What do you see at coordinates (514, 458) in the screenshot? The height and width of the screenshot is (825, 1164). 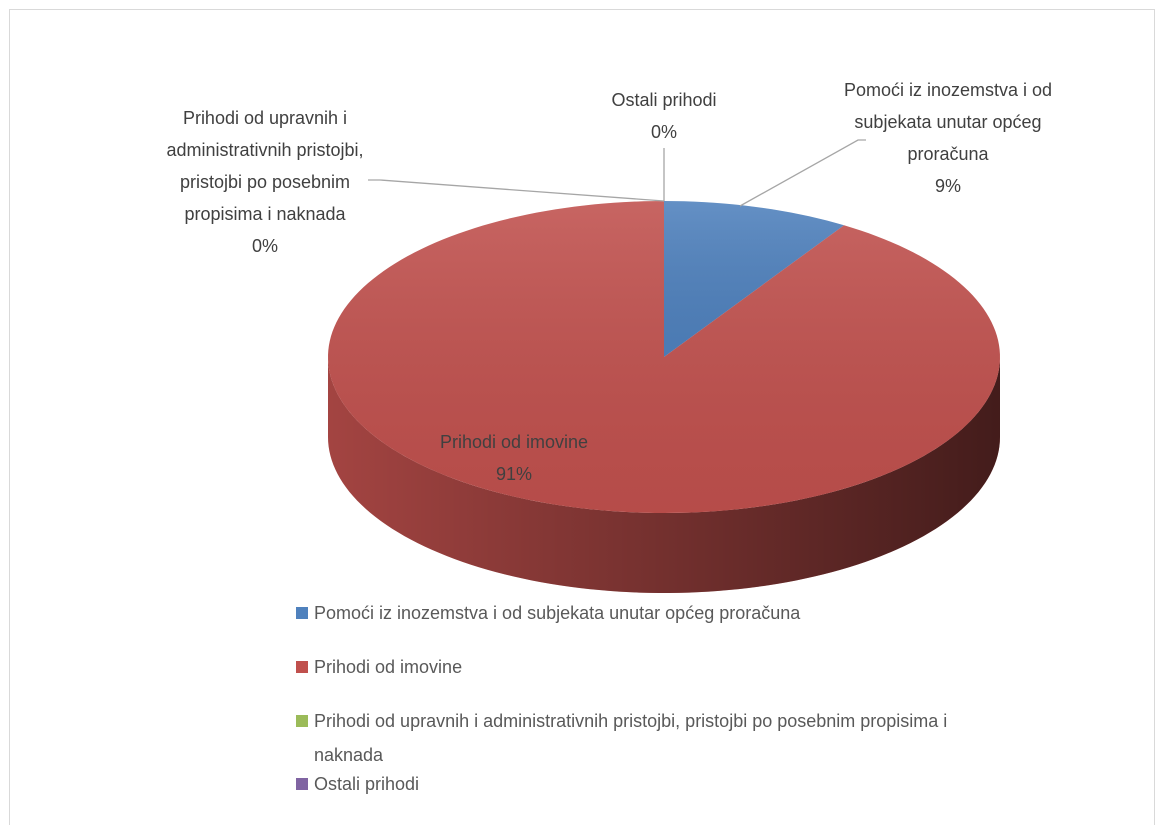 I see `data-label: Prihodi od imovine 91%` at bounding box center [514, 458].